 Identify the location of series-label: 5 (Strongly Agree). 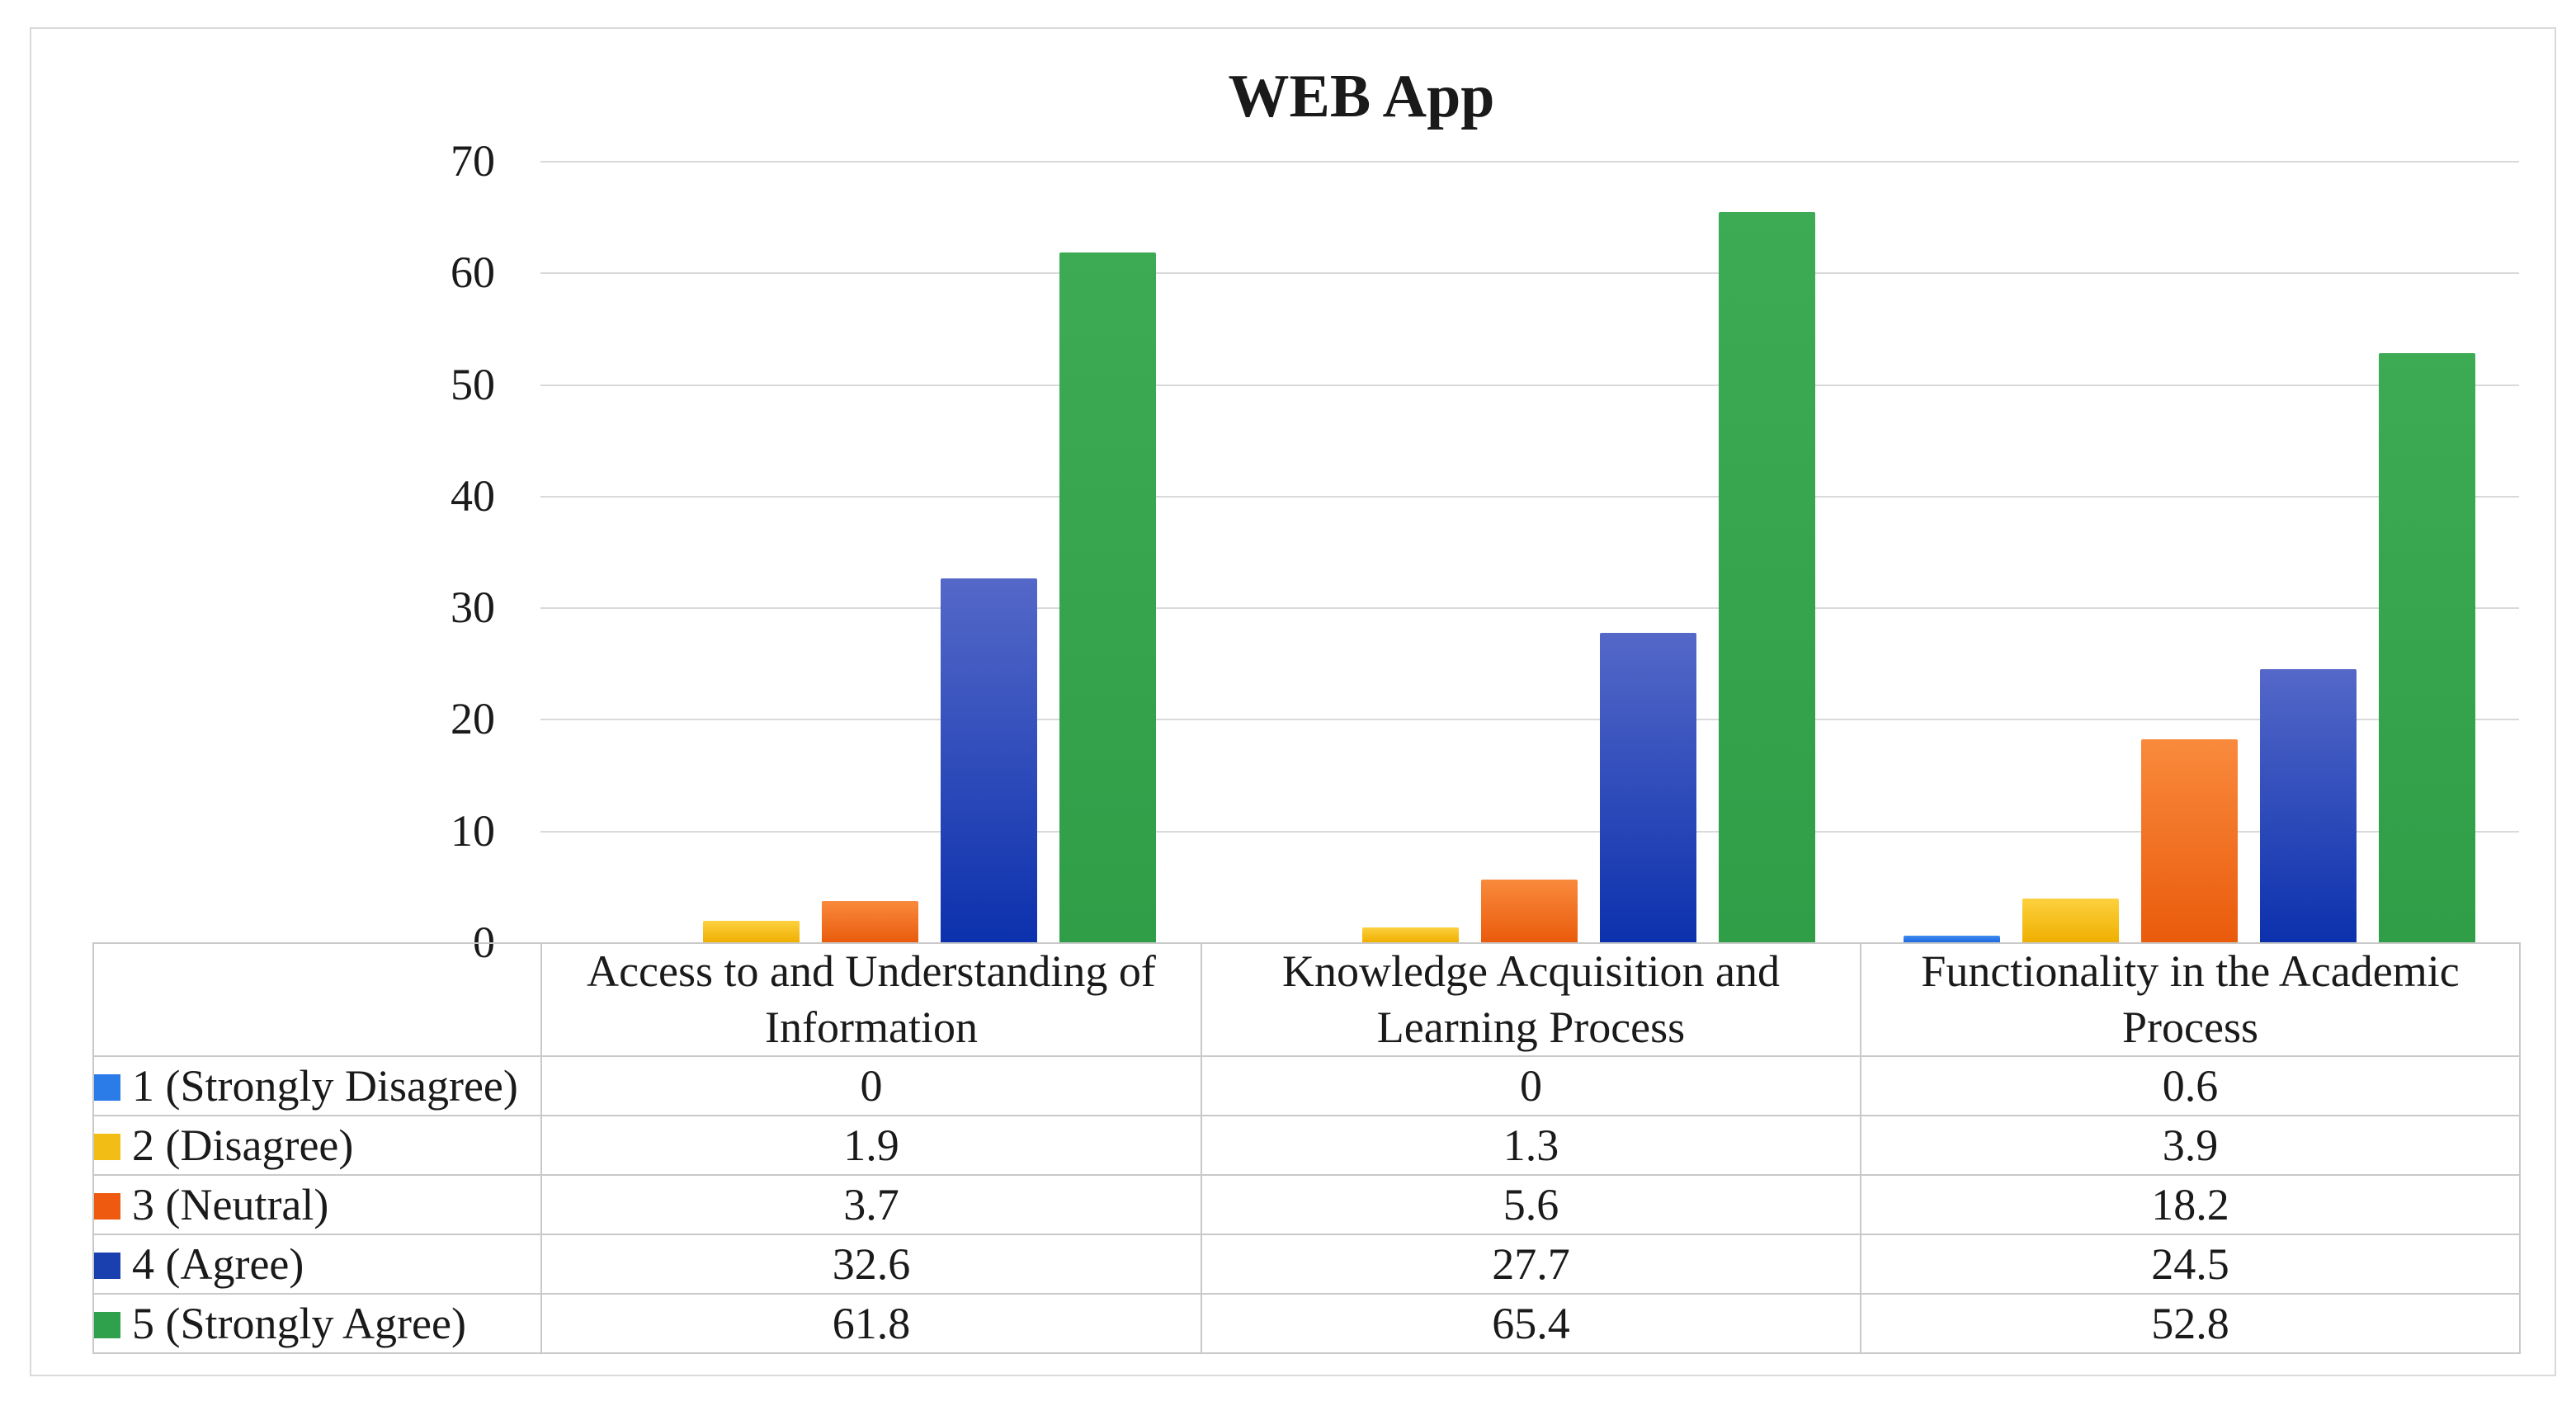
(299, 1323).